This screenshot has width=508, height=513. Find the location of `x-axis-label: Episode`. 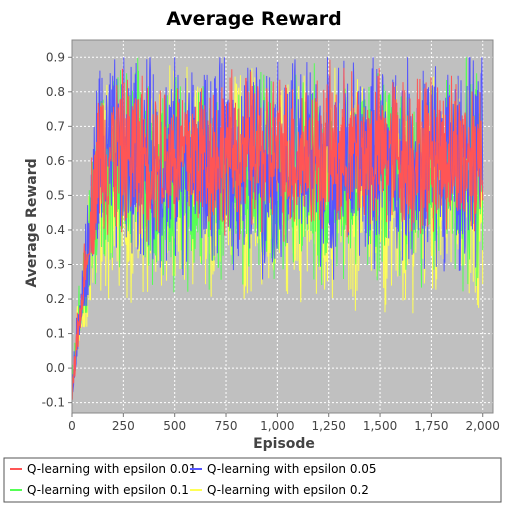

x-axis-label: Episode is located at coordinates (284, 444).